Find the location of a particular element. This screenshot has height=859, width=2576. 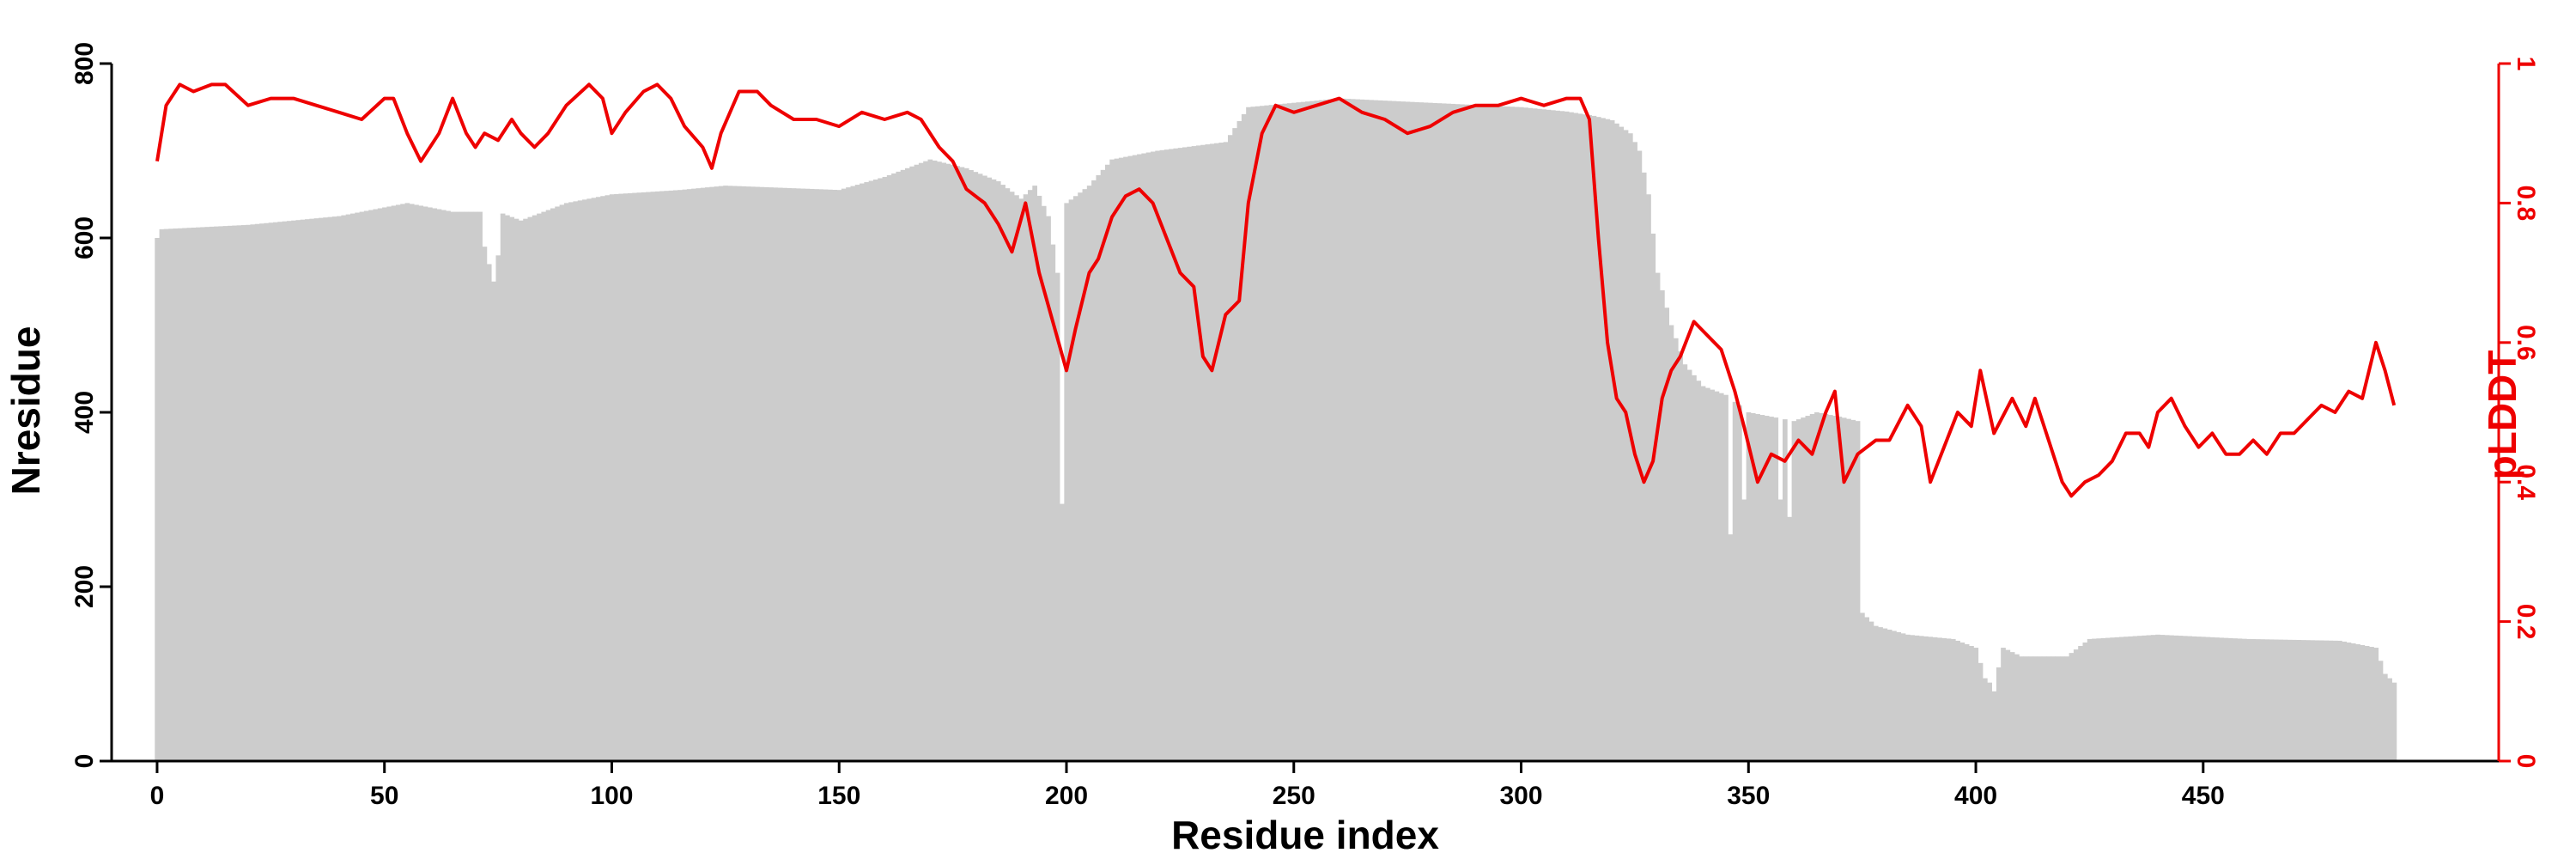

x-tick-label: 450 is located at coordinates (2203, 796).